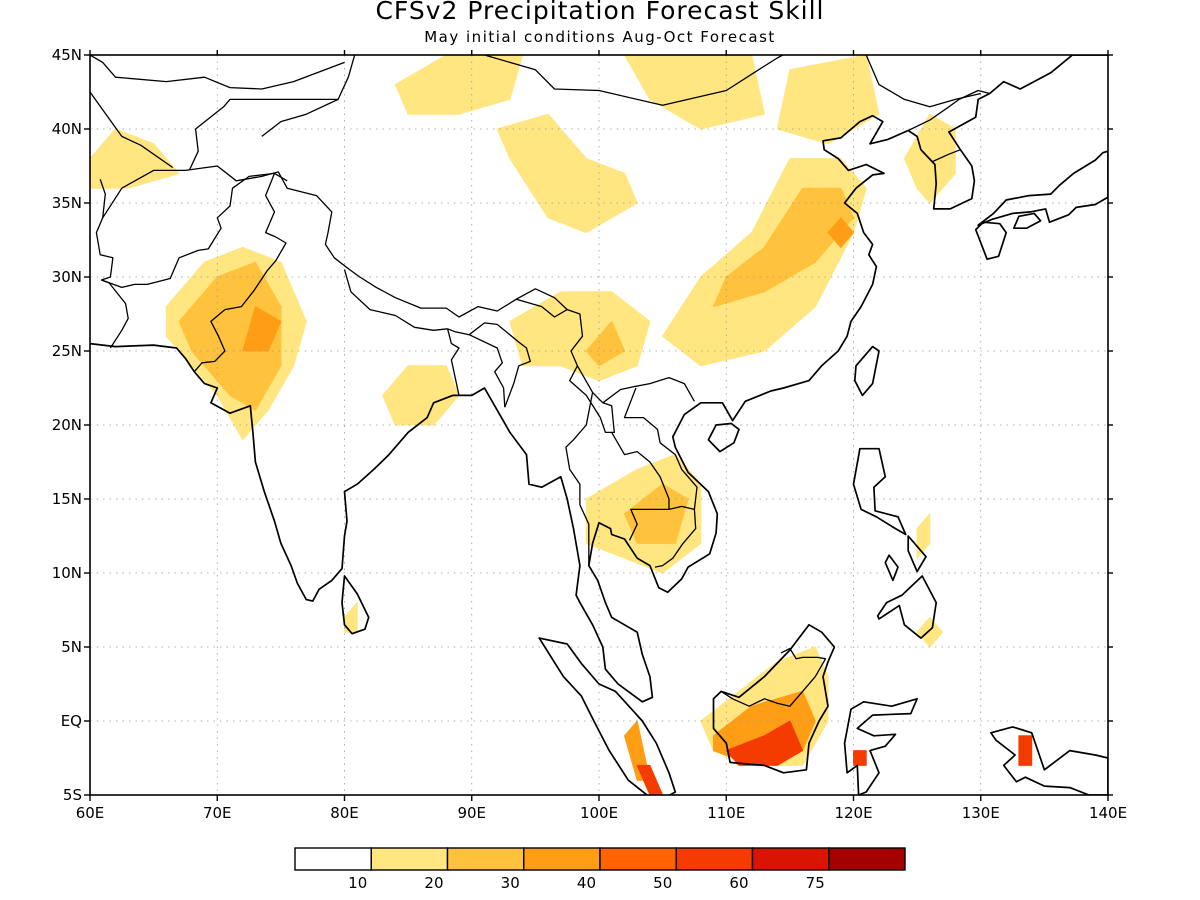  I want to click on lon-tick-label: 70E, so click(217, 813).